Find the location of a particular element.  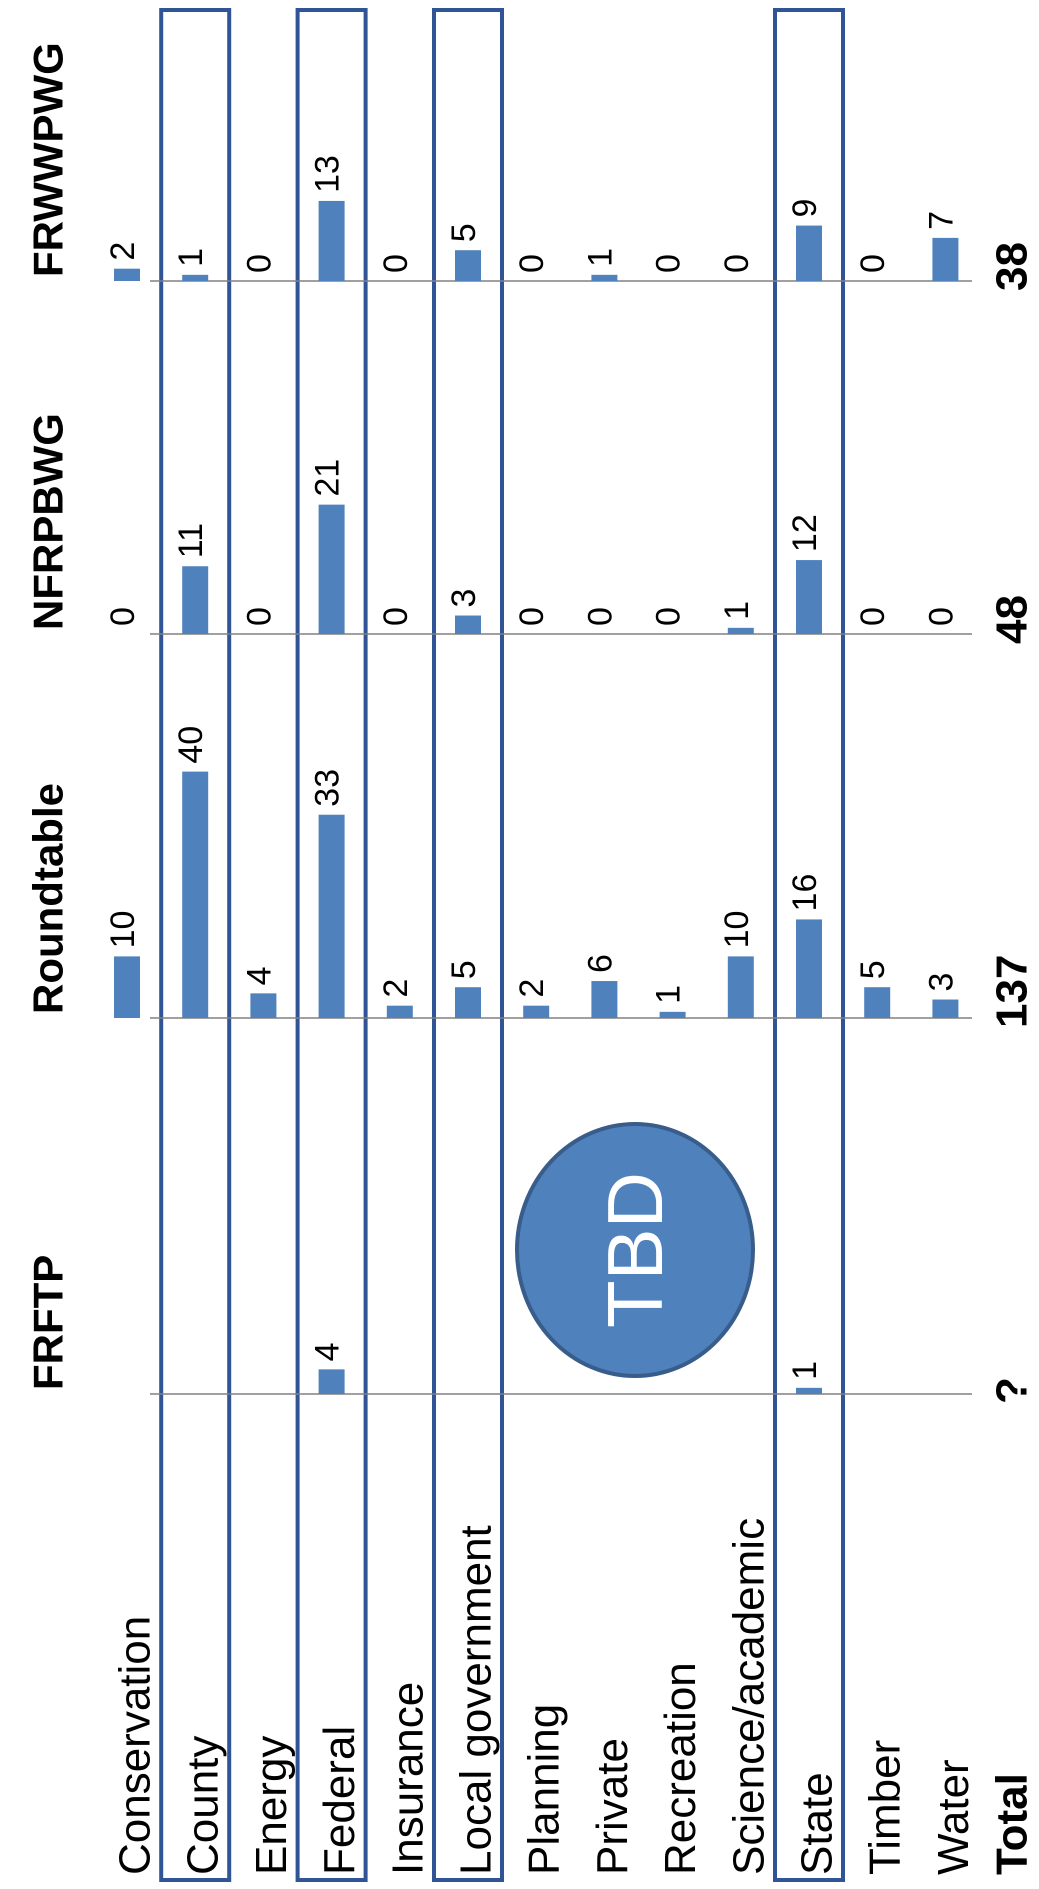

value-label-roundtable-private: 6 is located at coordinates (600, 963).